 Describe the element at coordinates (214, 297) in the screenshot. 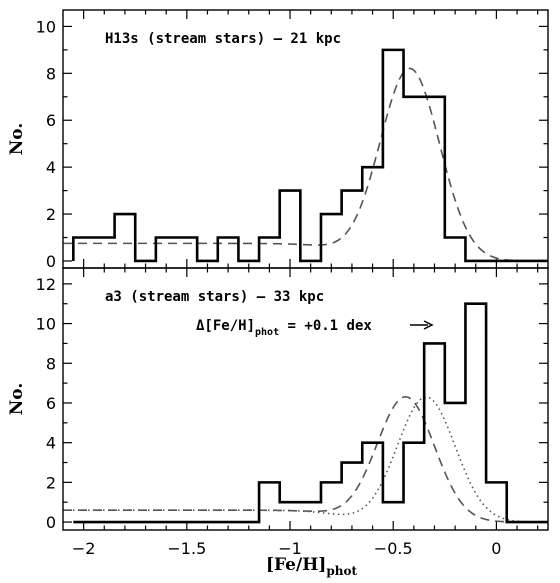

I see `bottom-panel-label: a3 (stream stars) – 33 kpc` at that location.